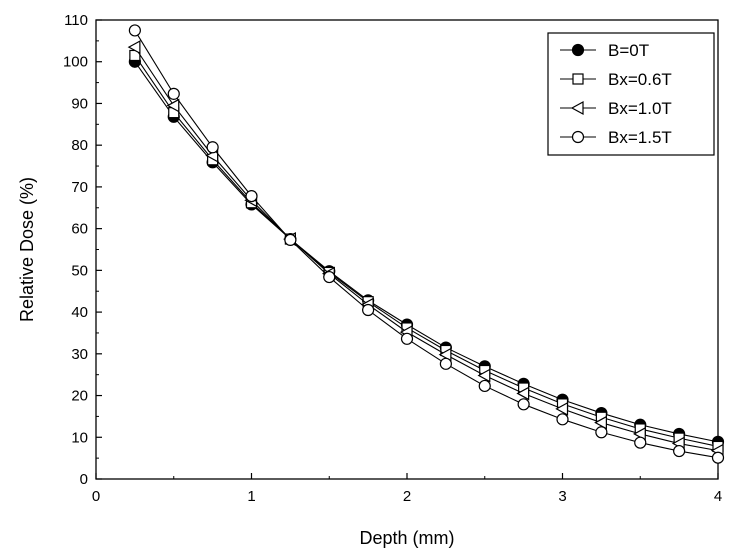  Describe the element at coordinates (82, 250) in the screenshot. I see `y-axis-ticks: 0 10 20 30 40 50 60 70 80 90 100 110` at that location.